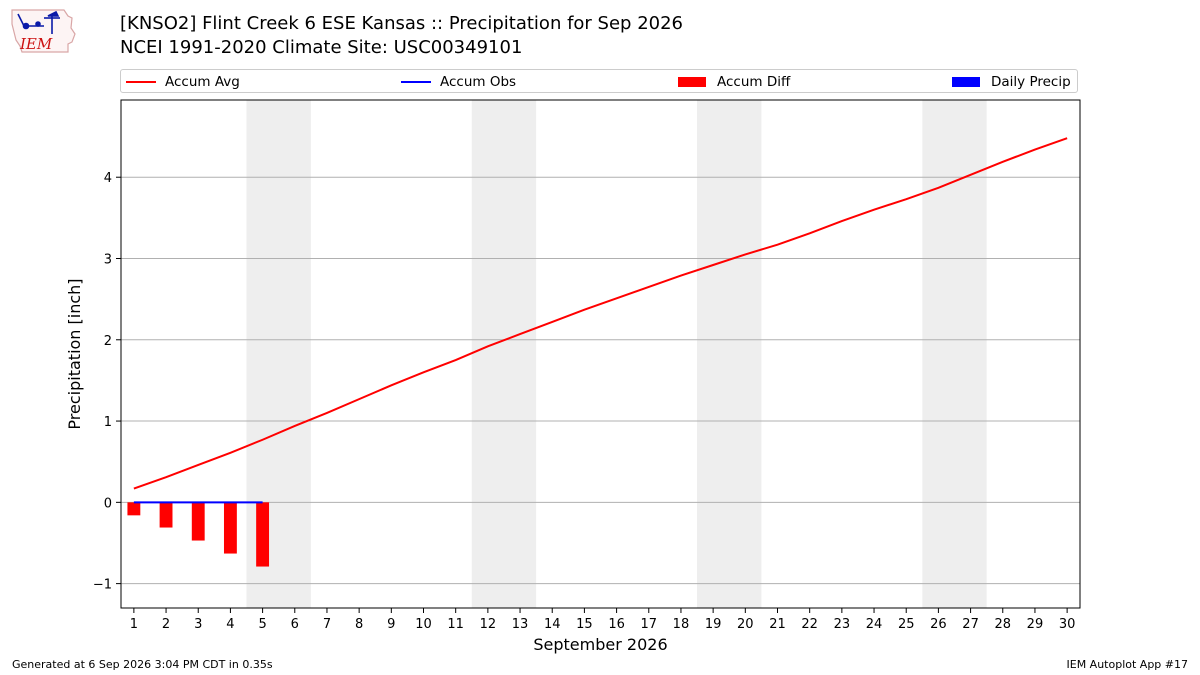 Image resolution: width=1200 pixels, height=675 pixels. I want to click on x-tick-label: 28, so click(1002, 624).